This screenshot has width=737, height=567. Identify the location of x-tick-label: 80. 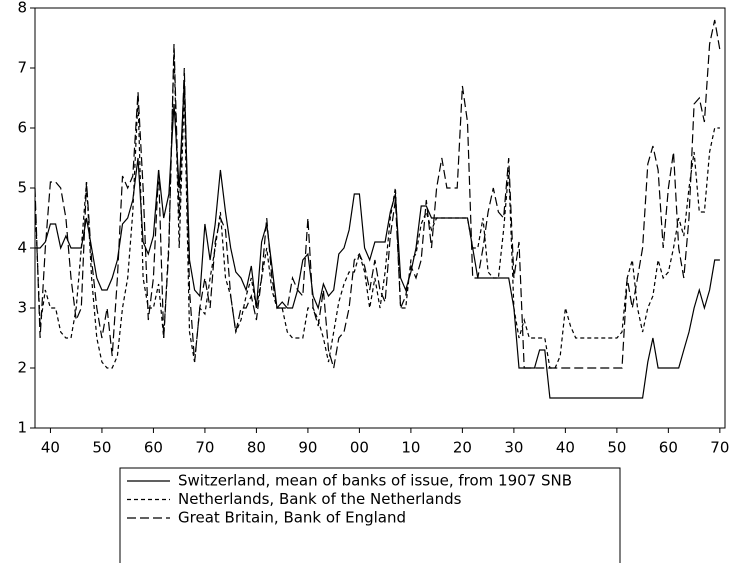
(256, 448).